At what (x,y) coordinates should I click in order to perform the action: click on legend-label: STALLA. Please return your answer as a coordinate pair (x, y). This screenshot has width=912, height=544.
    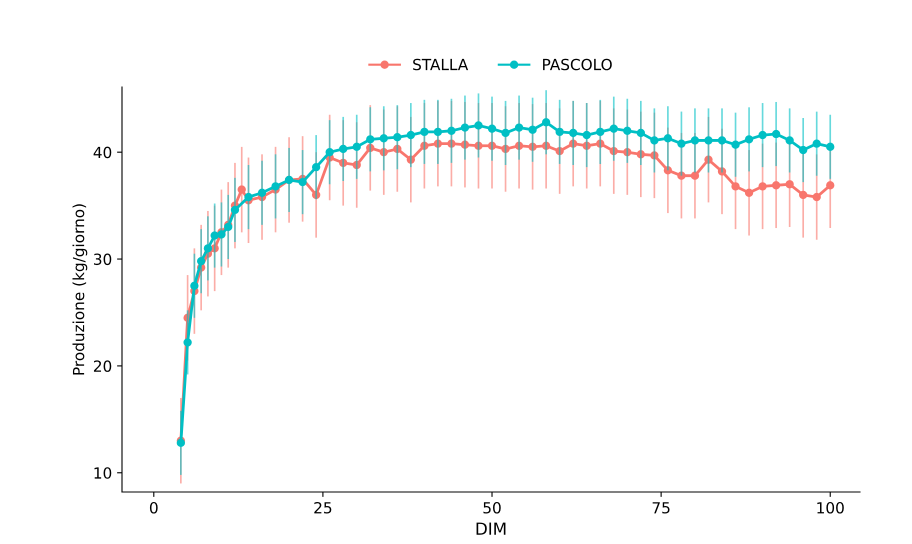
    Looking at the image, I should click on (440, 64).